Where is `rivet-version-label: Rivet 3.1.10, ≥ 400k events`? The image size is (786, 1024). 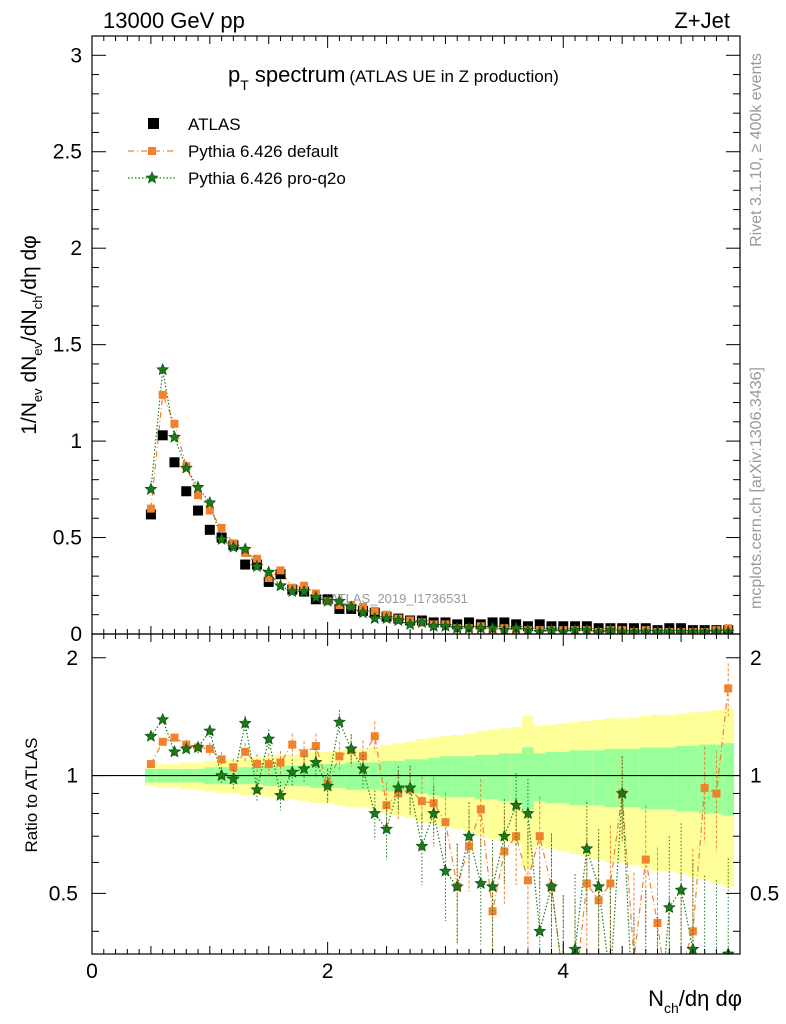 rivet-version-label: Rivet 3.1.10, ≥ 400k events is located at coordinates (756, 150).